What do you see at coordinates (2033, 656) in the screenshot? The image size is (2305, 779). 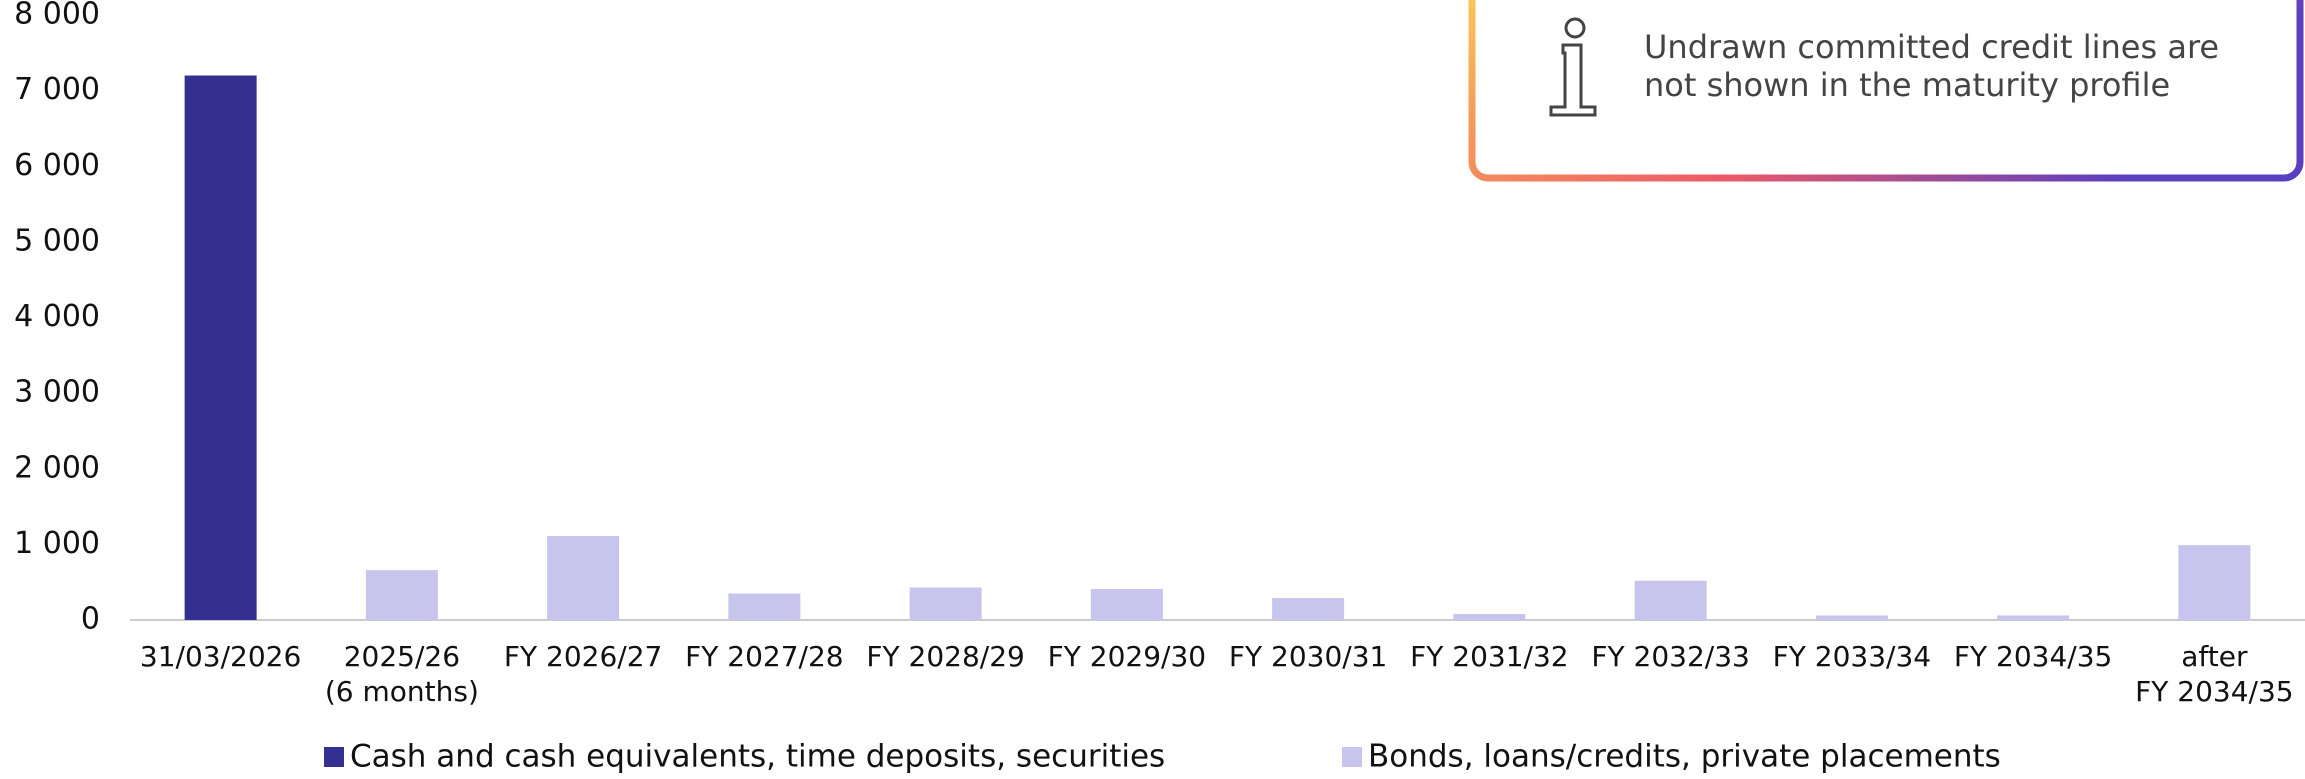 I see `x-tick-label: FY 2034/35` at bounding box center [2033, 656].